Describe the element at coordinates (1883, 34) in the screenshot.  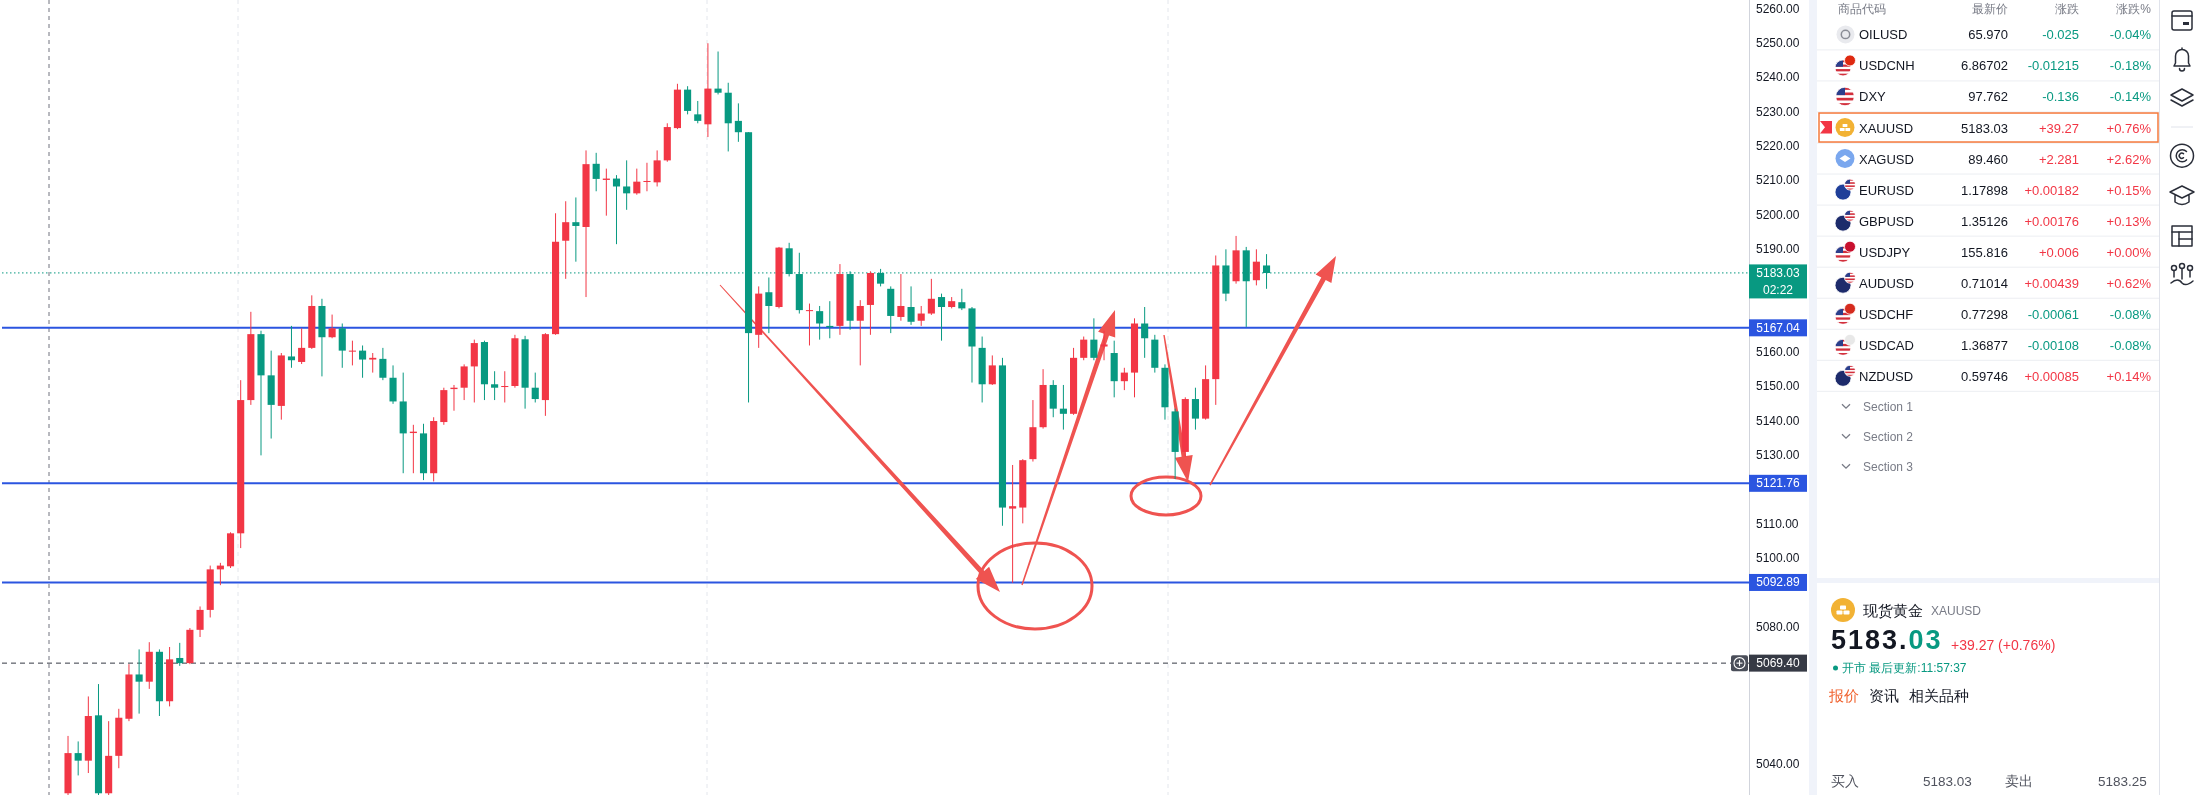
I see `text: OILUSD` at that location.